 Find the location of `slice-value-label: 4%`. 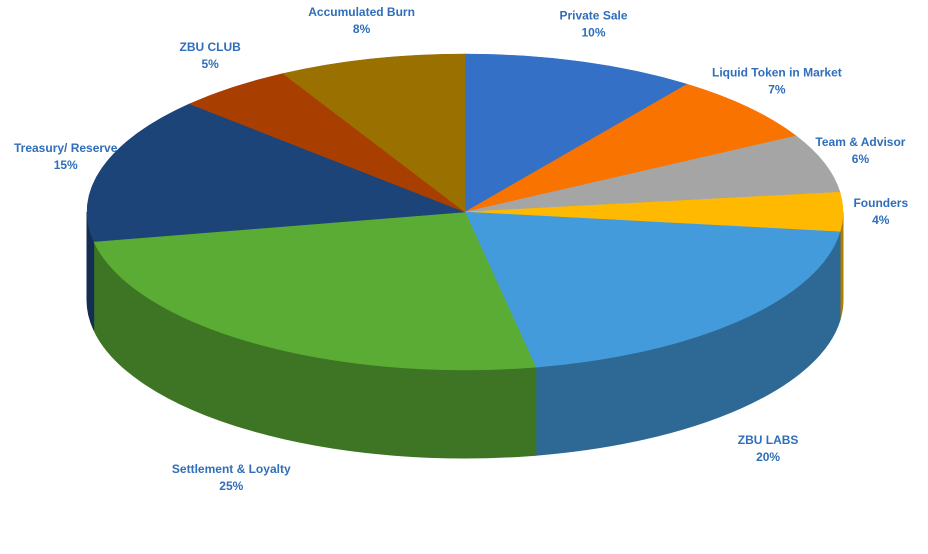

slice-value-label: 4% is located at coordinates (881, 220).